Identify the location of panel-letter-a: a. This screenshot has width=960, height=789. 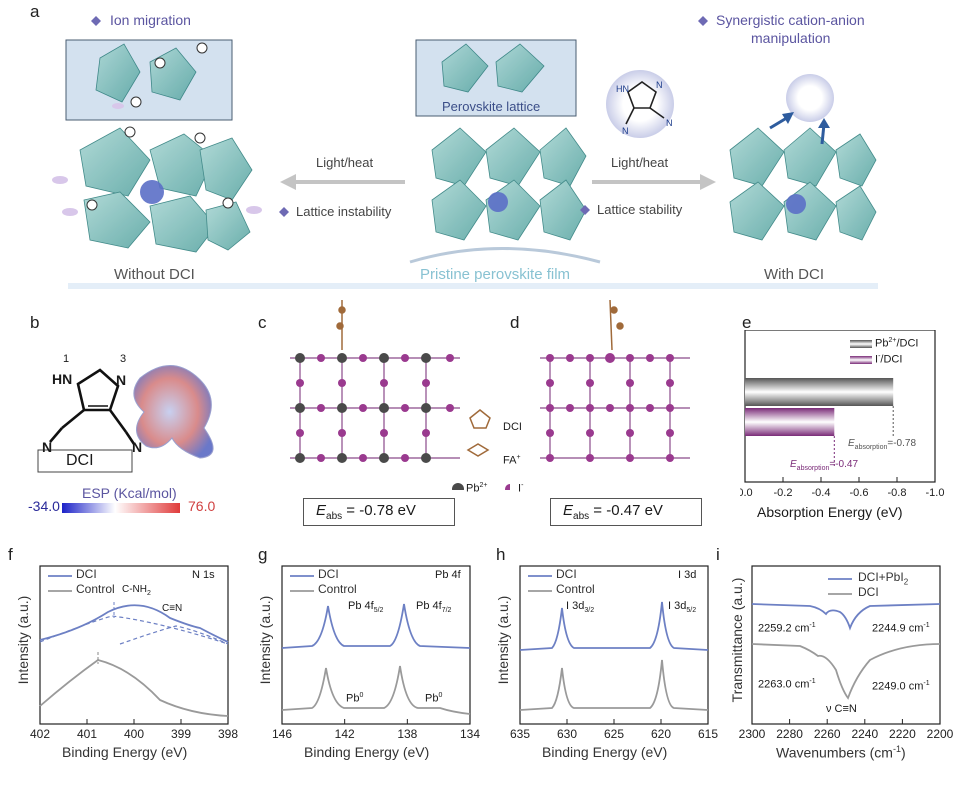
(35, 11).